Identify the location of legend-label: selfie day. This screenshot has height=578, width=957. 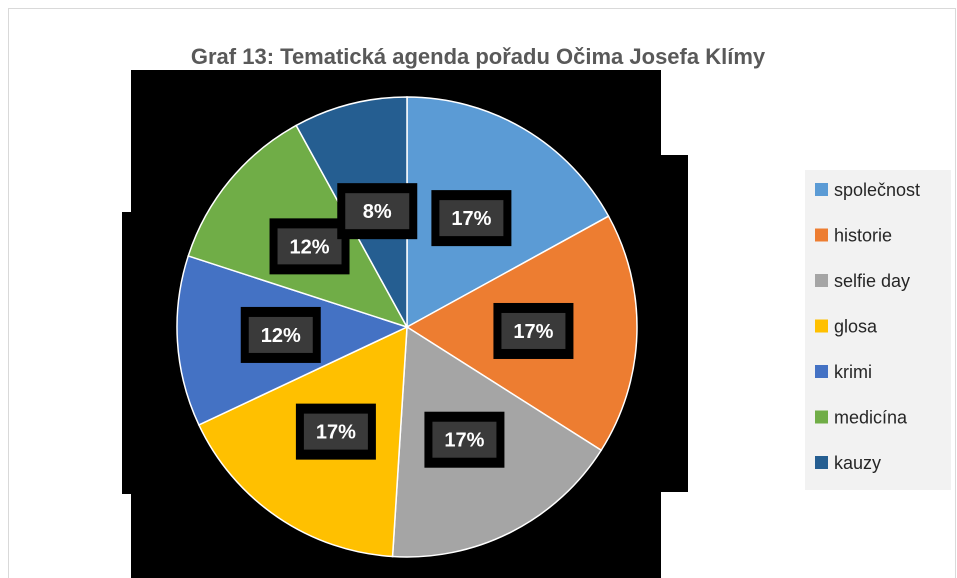
(872, 281).